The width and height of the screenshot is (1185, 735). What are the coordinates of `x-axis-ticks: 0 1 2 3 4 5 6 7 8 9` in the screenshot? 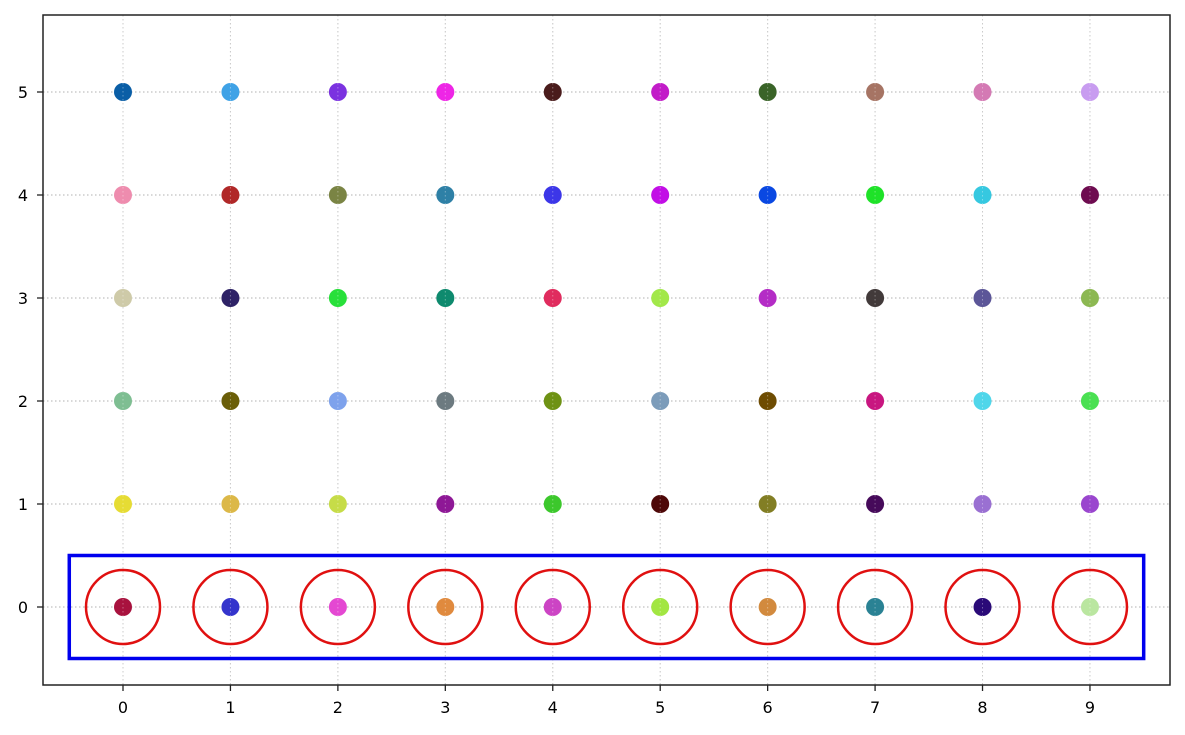 It's located at (606, 701).